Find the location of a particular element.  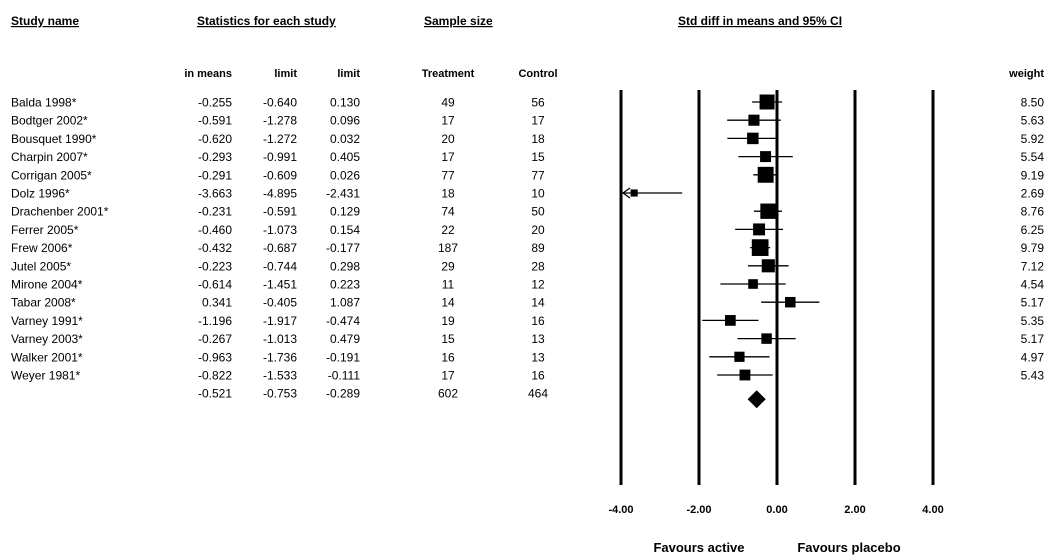

upper-limit-value: 0.026 is located at coordinates (345, 175).